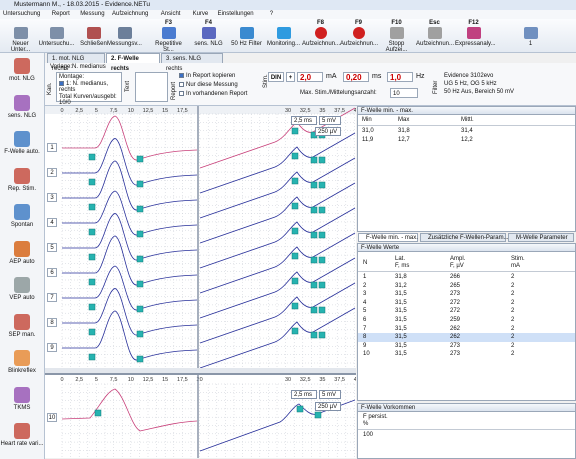  Describe the element at coordinates (96, 111) in the screenshot. I see `time-axis-label: 5` at that location.